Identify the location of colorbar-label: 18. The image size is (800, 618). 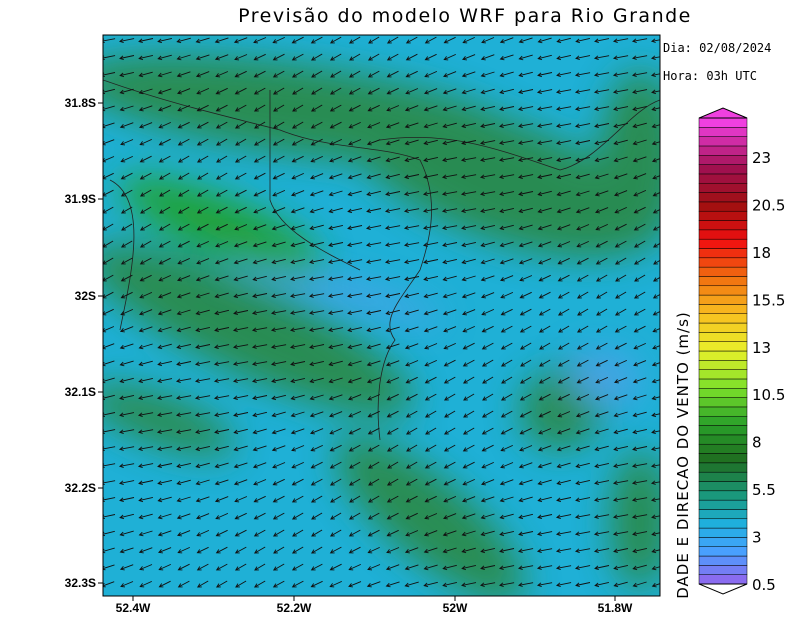
(761, 253).